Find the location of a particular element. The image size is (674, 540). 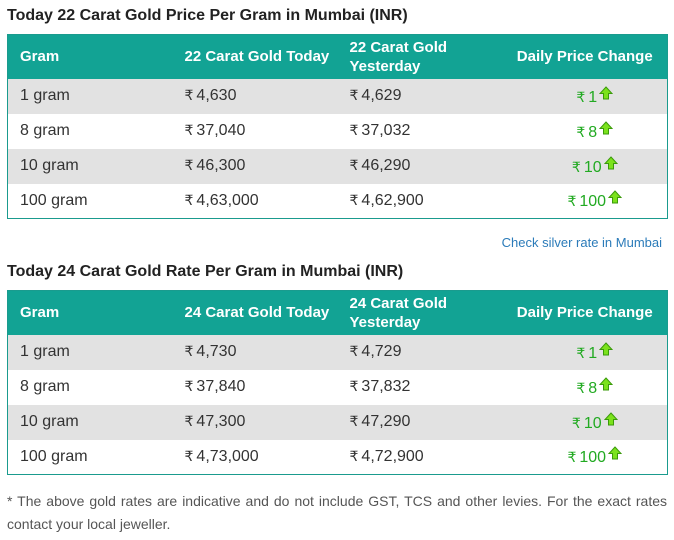

yesterday-price-cell: ₹37,832 is located at coordinates (420, 387).